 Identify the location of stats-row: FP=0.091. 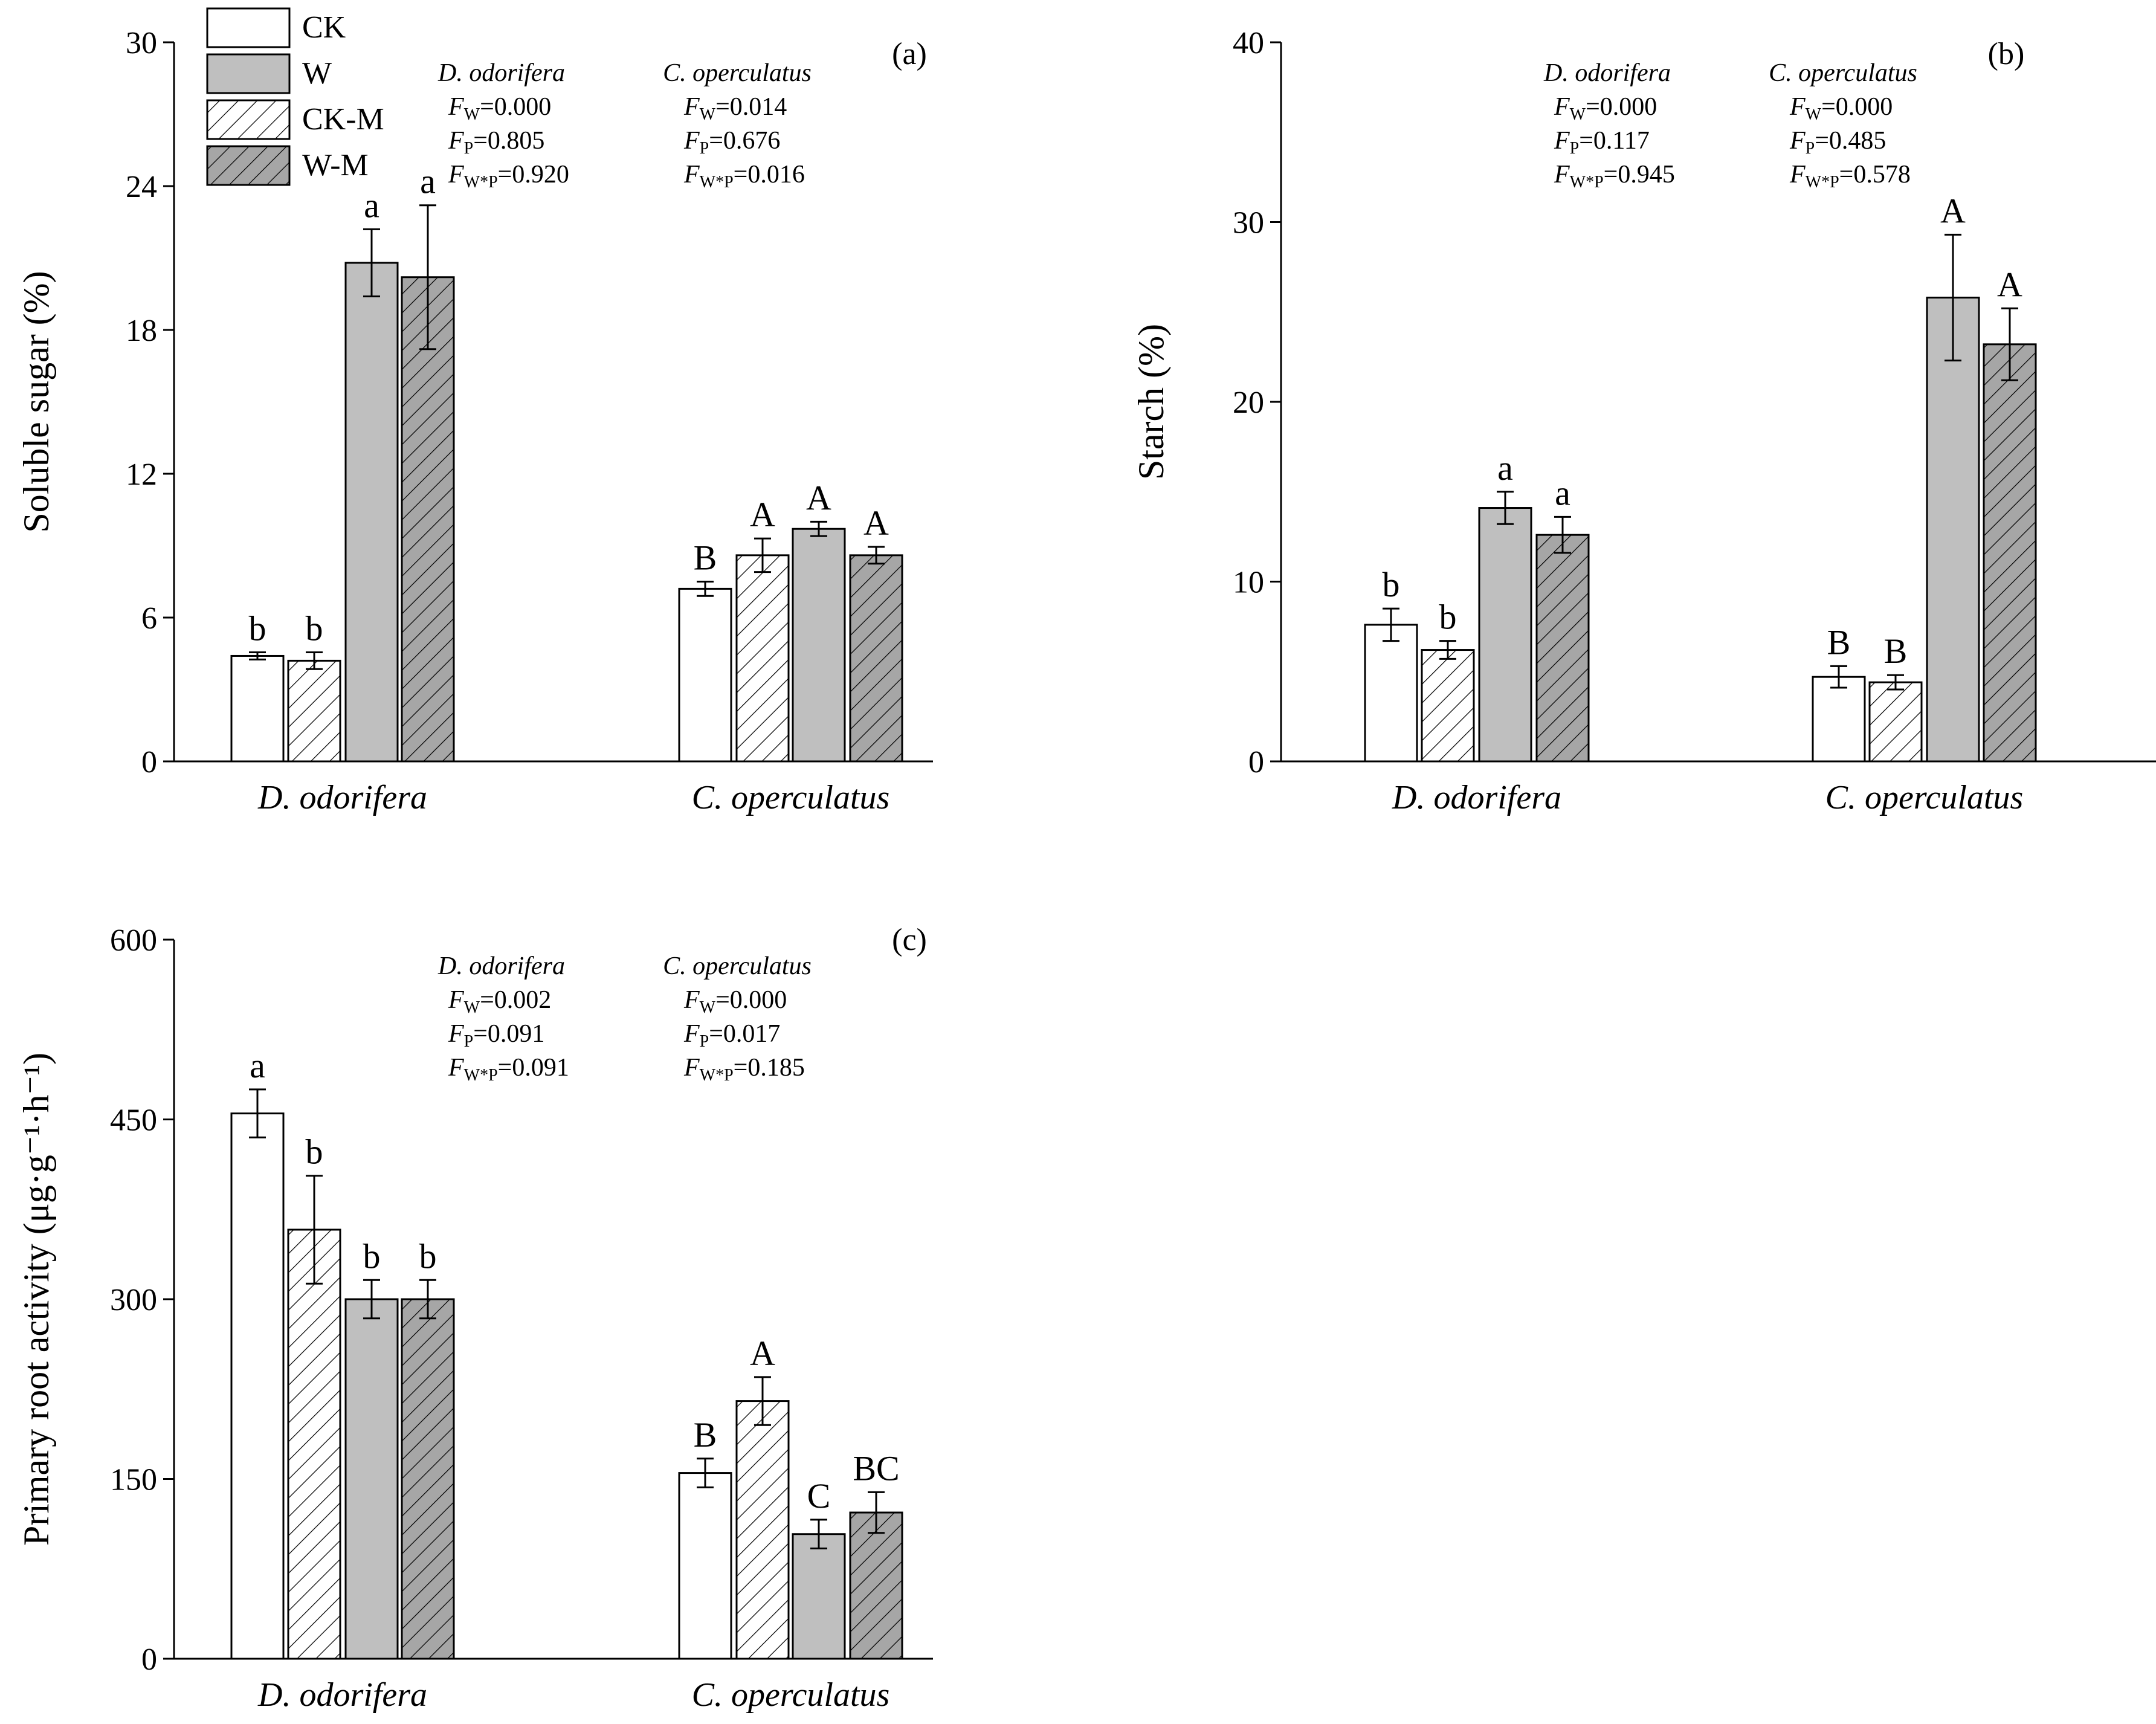
(496, 1035).